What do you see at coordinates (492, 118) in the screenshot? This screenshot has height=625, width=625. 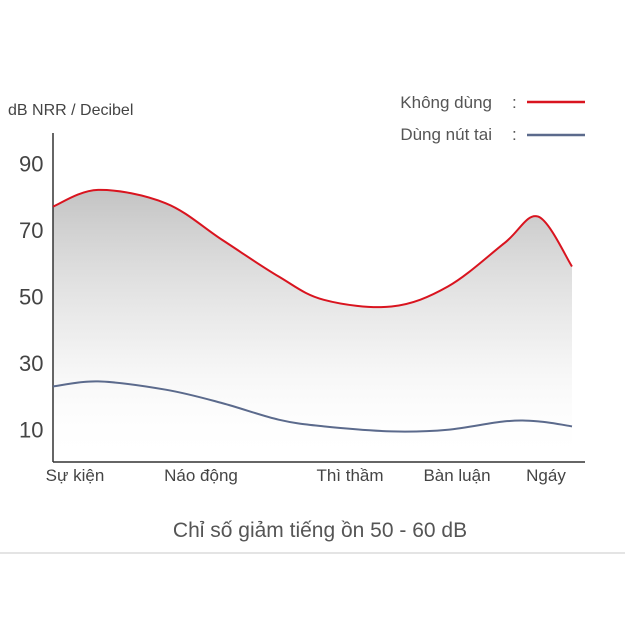 I see `legend: Không dùng : Dùng nút tai :` at bounding box center [492, 118].